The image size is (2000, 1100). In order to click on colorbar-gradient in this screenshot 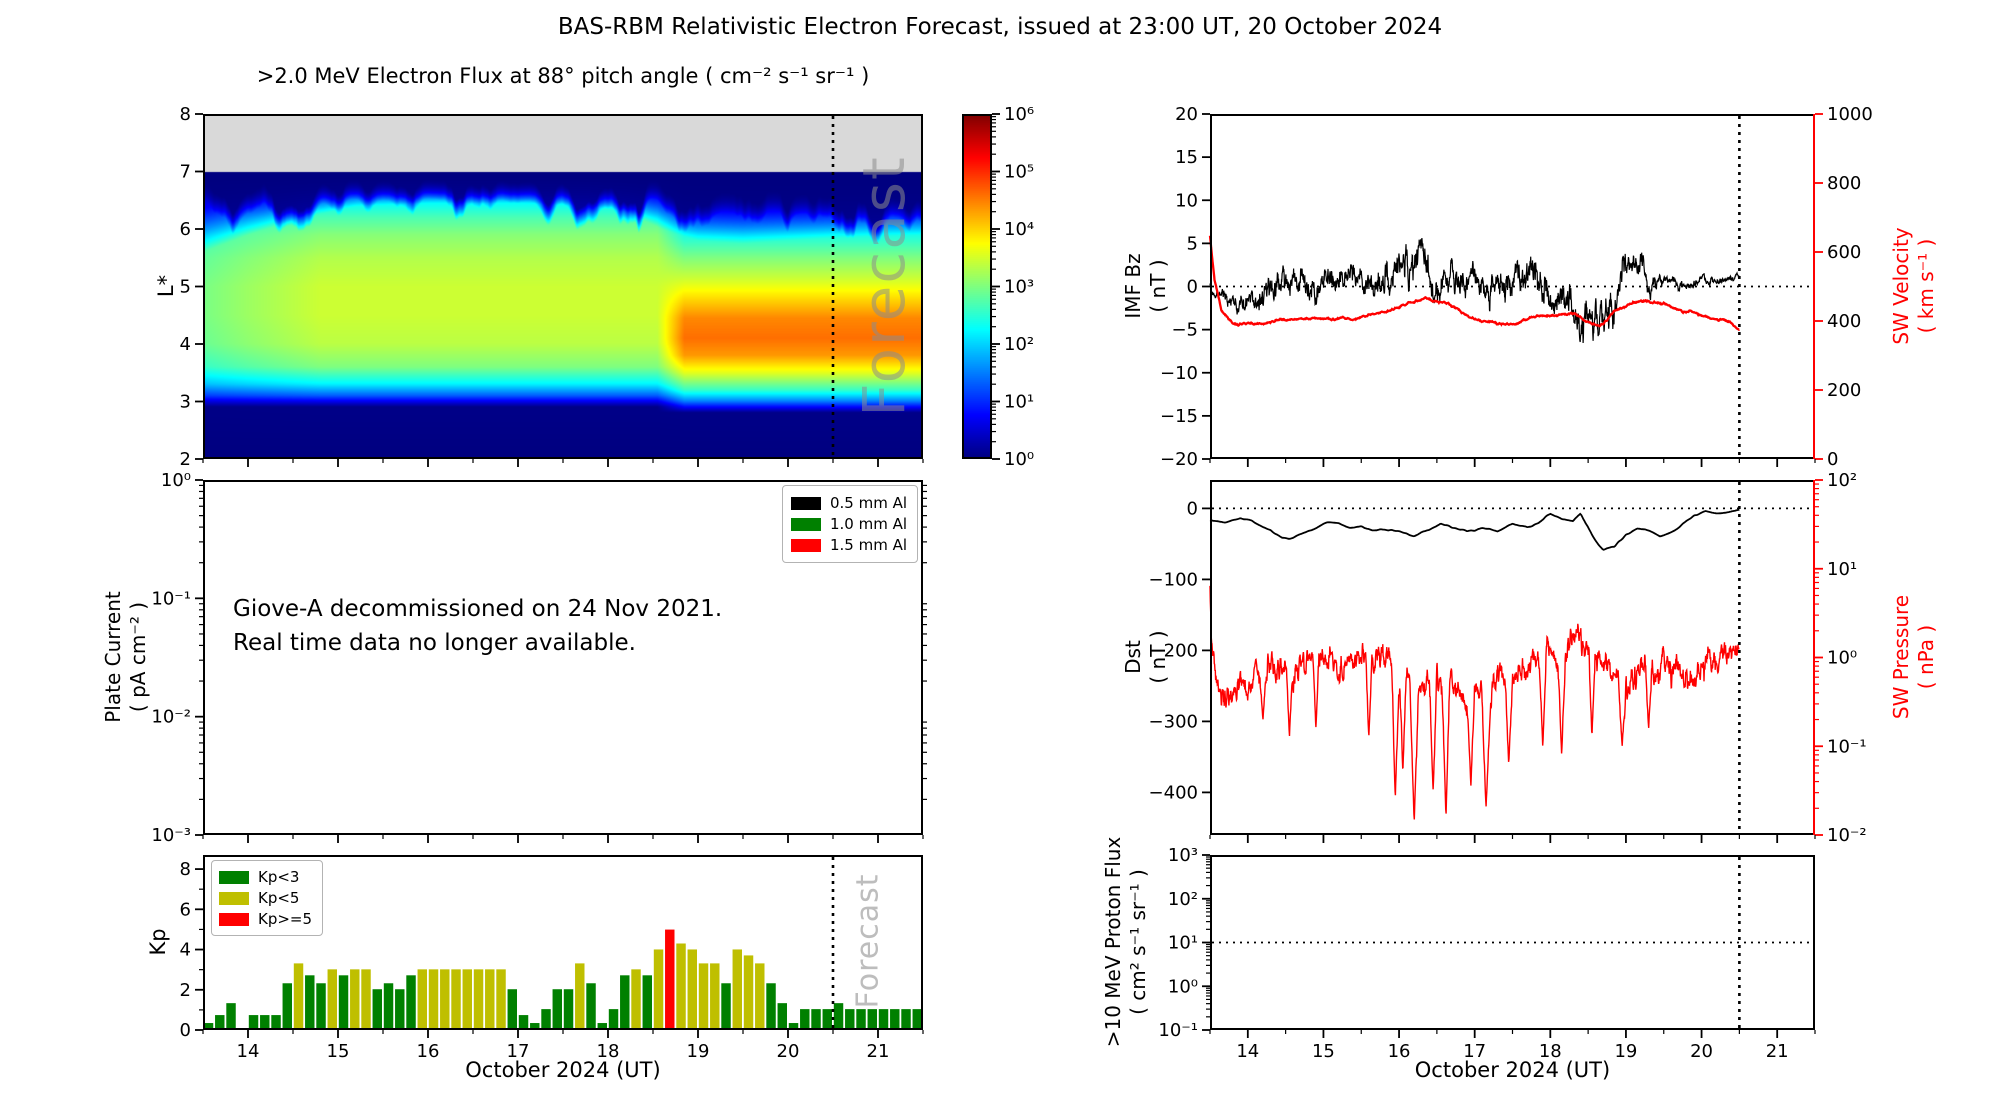, I will do `click(977, 286)`.